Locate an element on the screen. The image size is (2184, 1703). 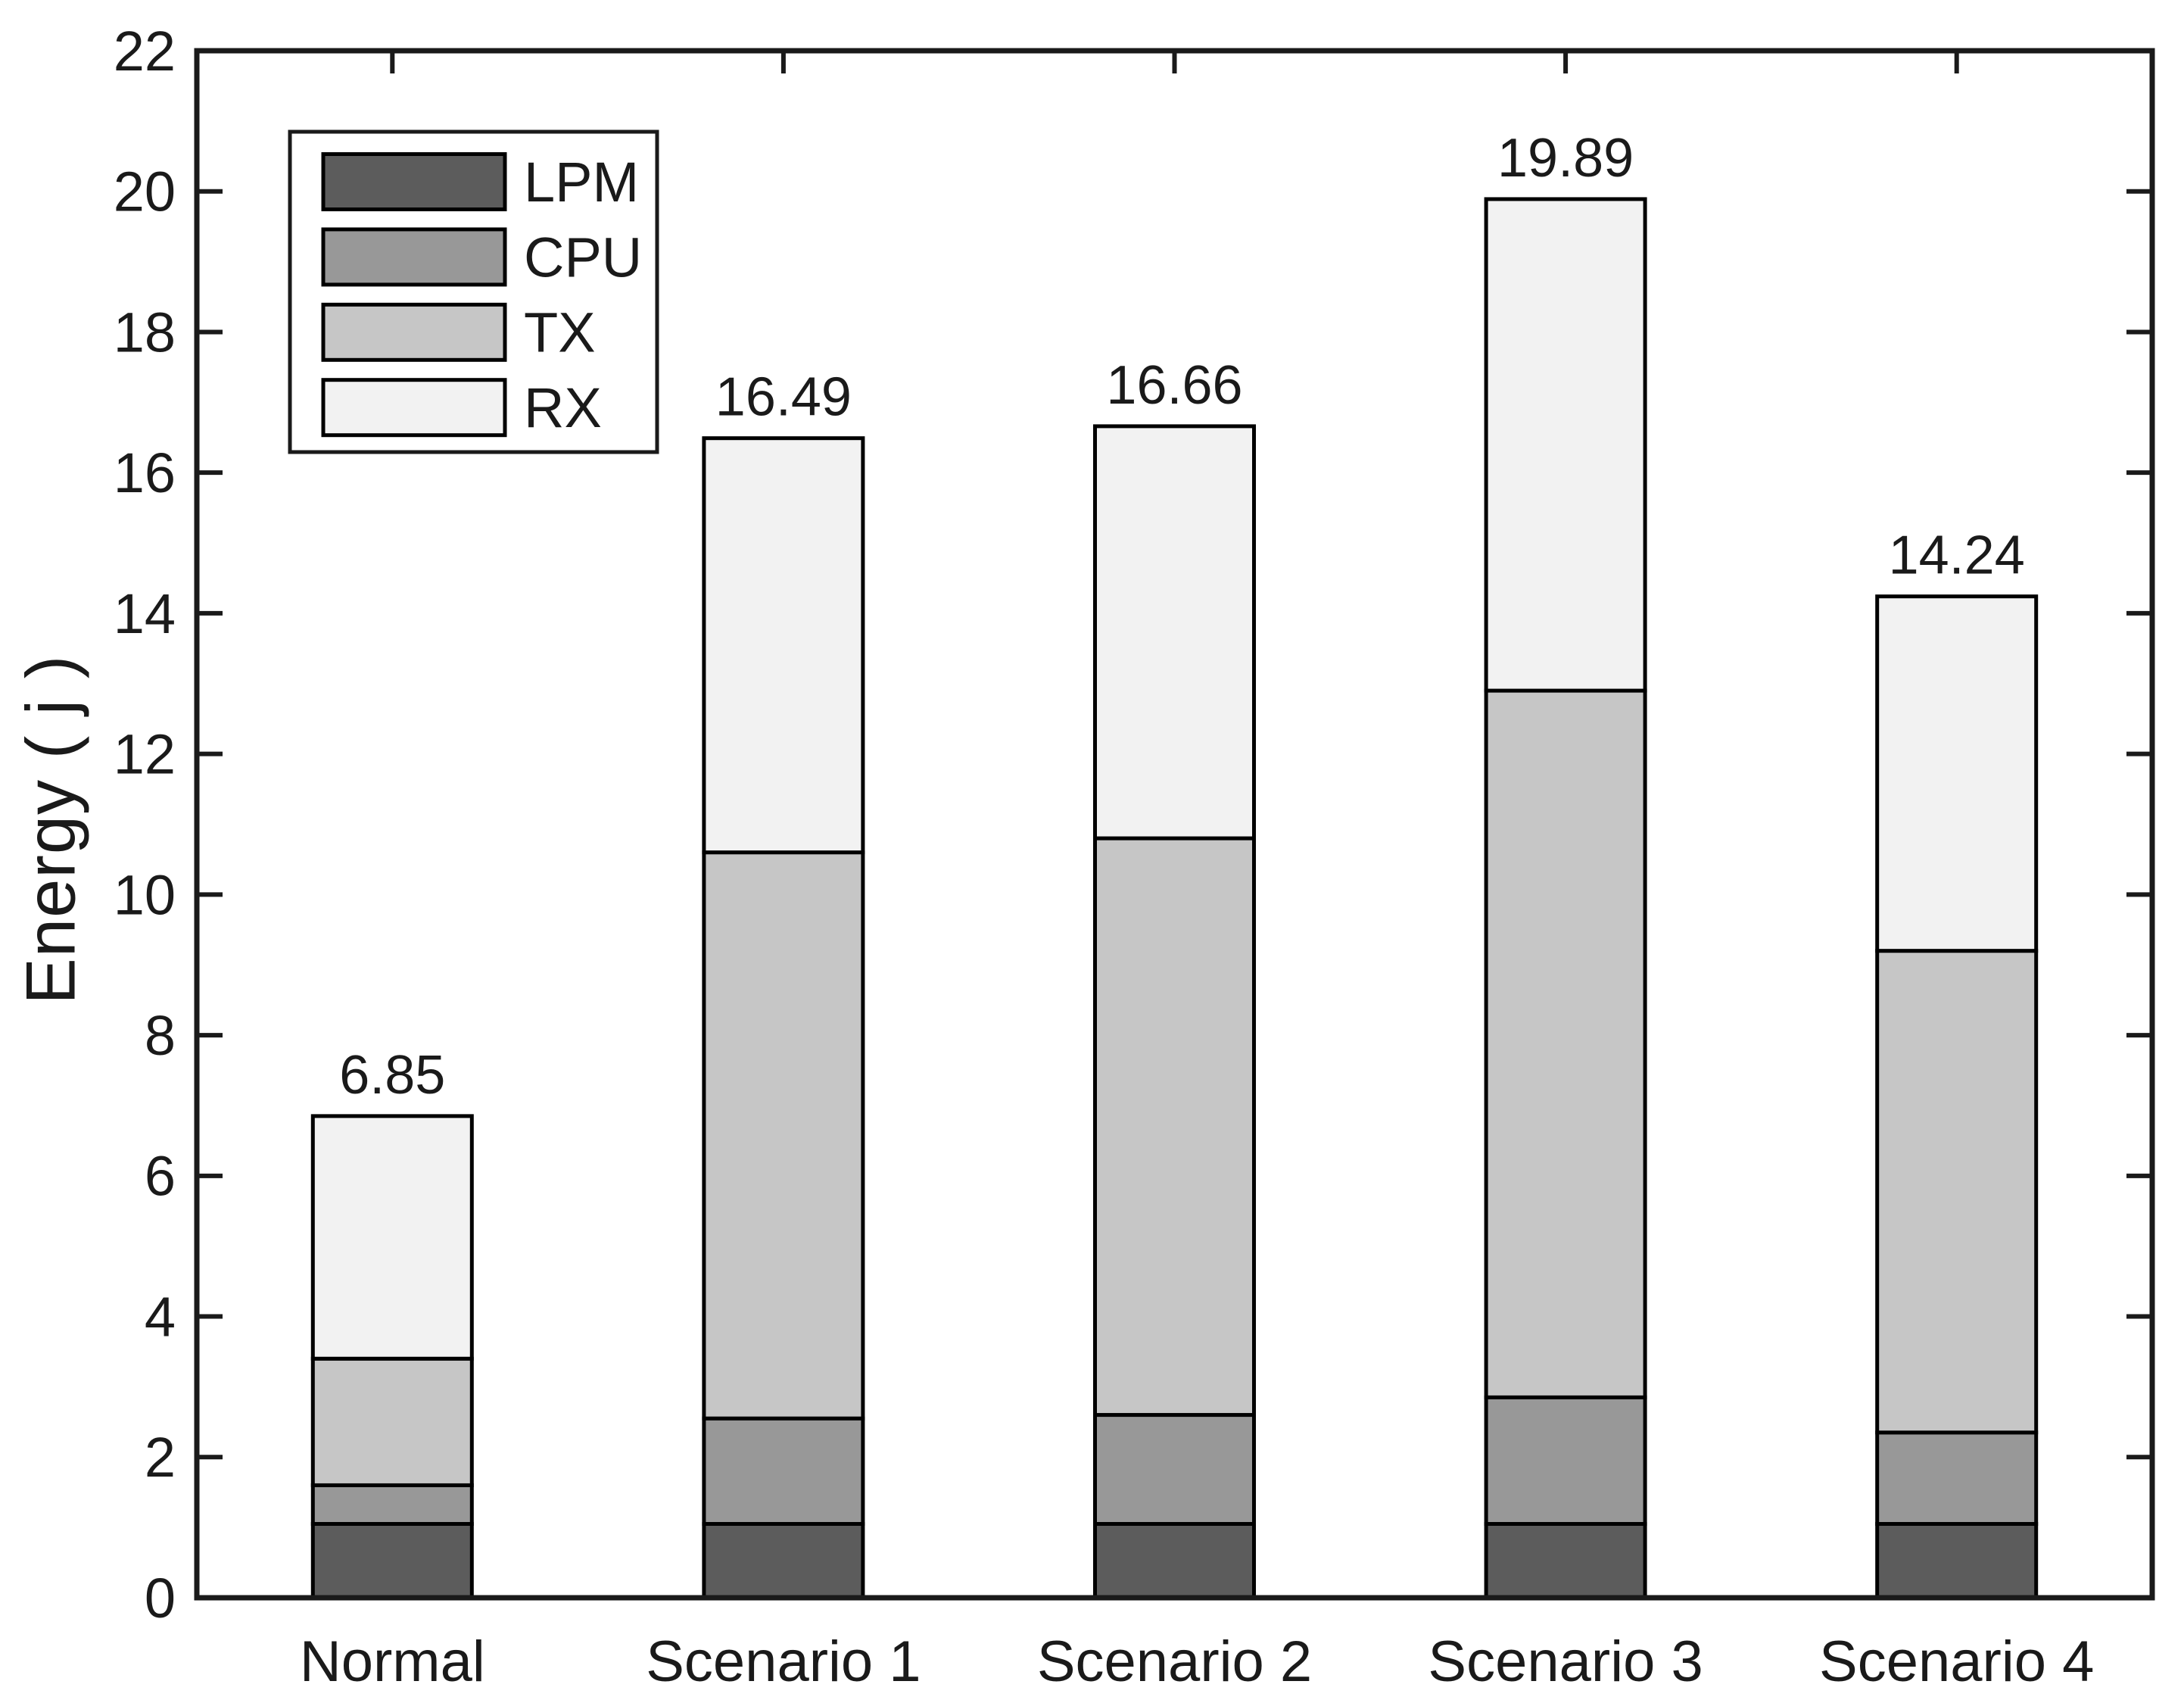
y-tick-label: 22 is located at coordinates (145, 52).